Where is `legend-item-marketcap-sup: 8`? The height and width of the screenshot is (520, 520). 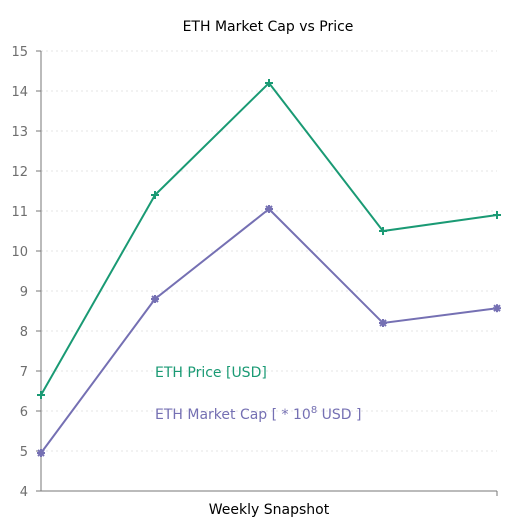 legend-item-marketcap-sup: 8 is located at coordinates (314, 410).